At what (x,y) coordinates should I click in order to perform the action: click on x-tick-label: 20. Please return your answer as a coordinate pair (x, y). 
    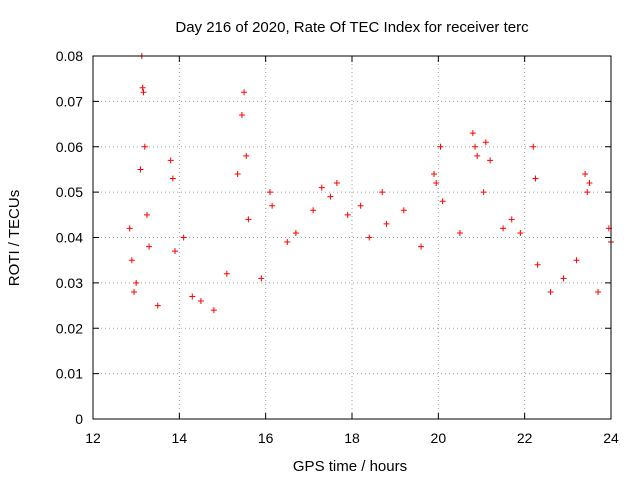
    Looking at the image, I should click on (439, 438).